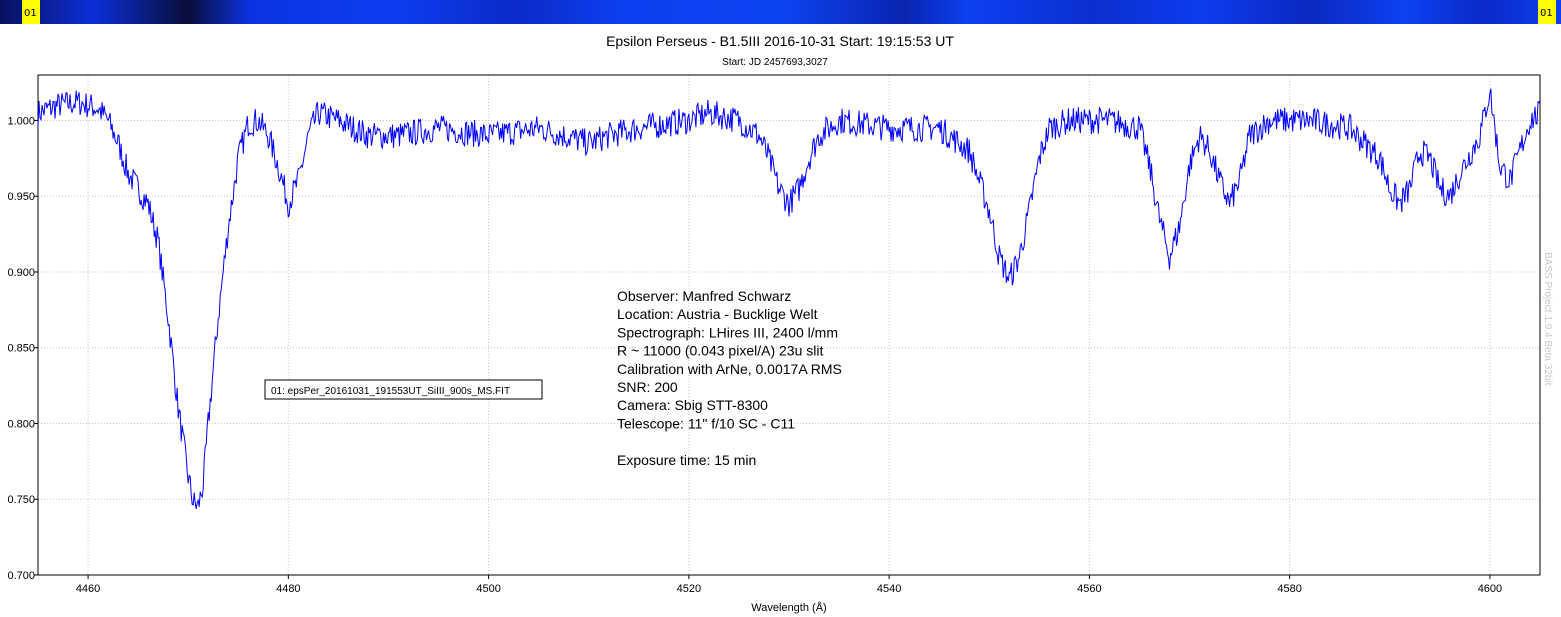 Image resolution: width=1561 pixels, height=617 pixels. I want to click on x-axis-label: Wavelength (Å), so click(788, 607).